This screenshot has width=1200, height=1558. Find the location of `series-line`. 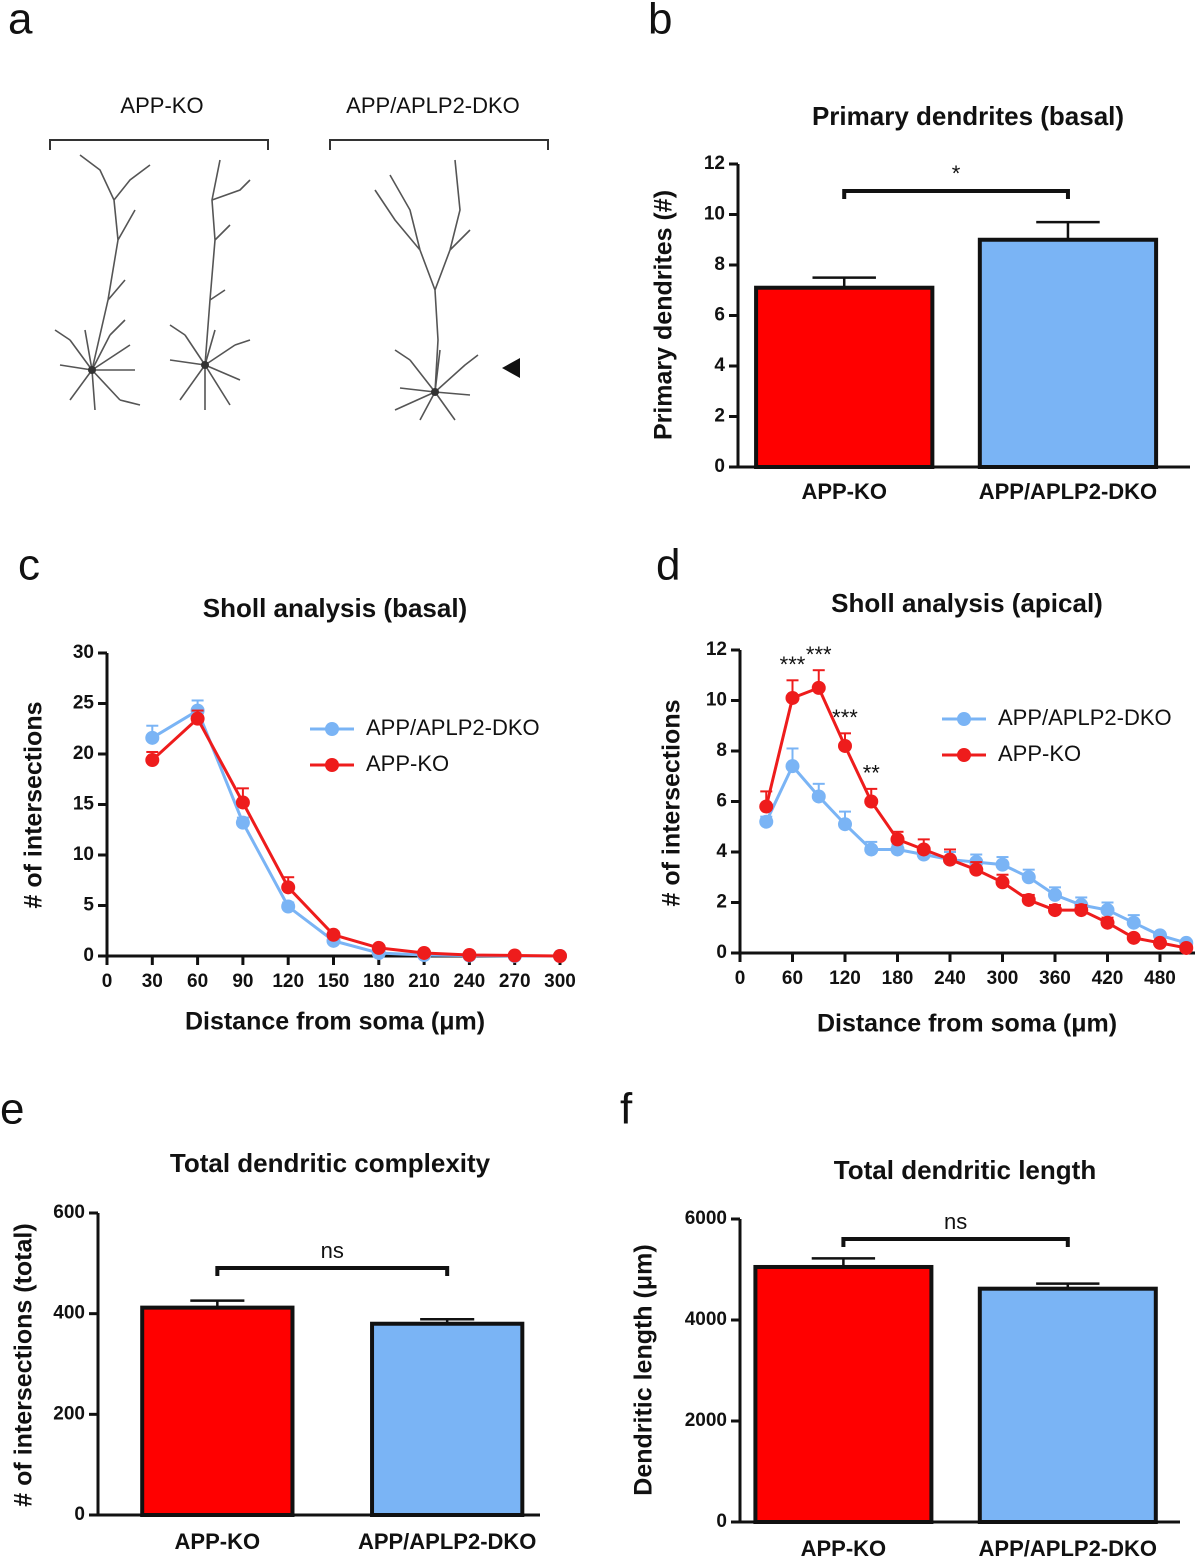

series-line is located at coordinates (356, 837).